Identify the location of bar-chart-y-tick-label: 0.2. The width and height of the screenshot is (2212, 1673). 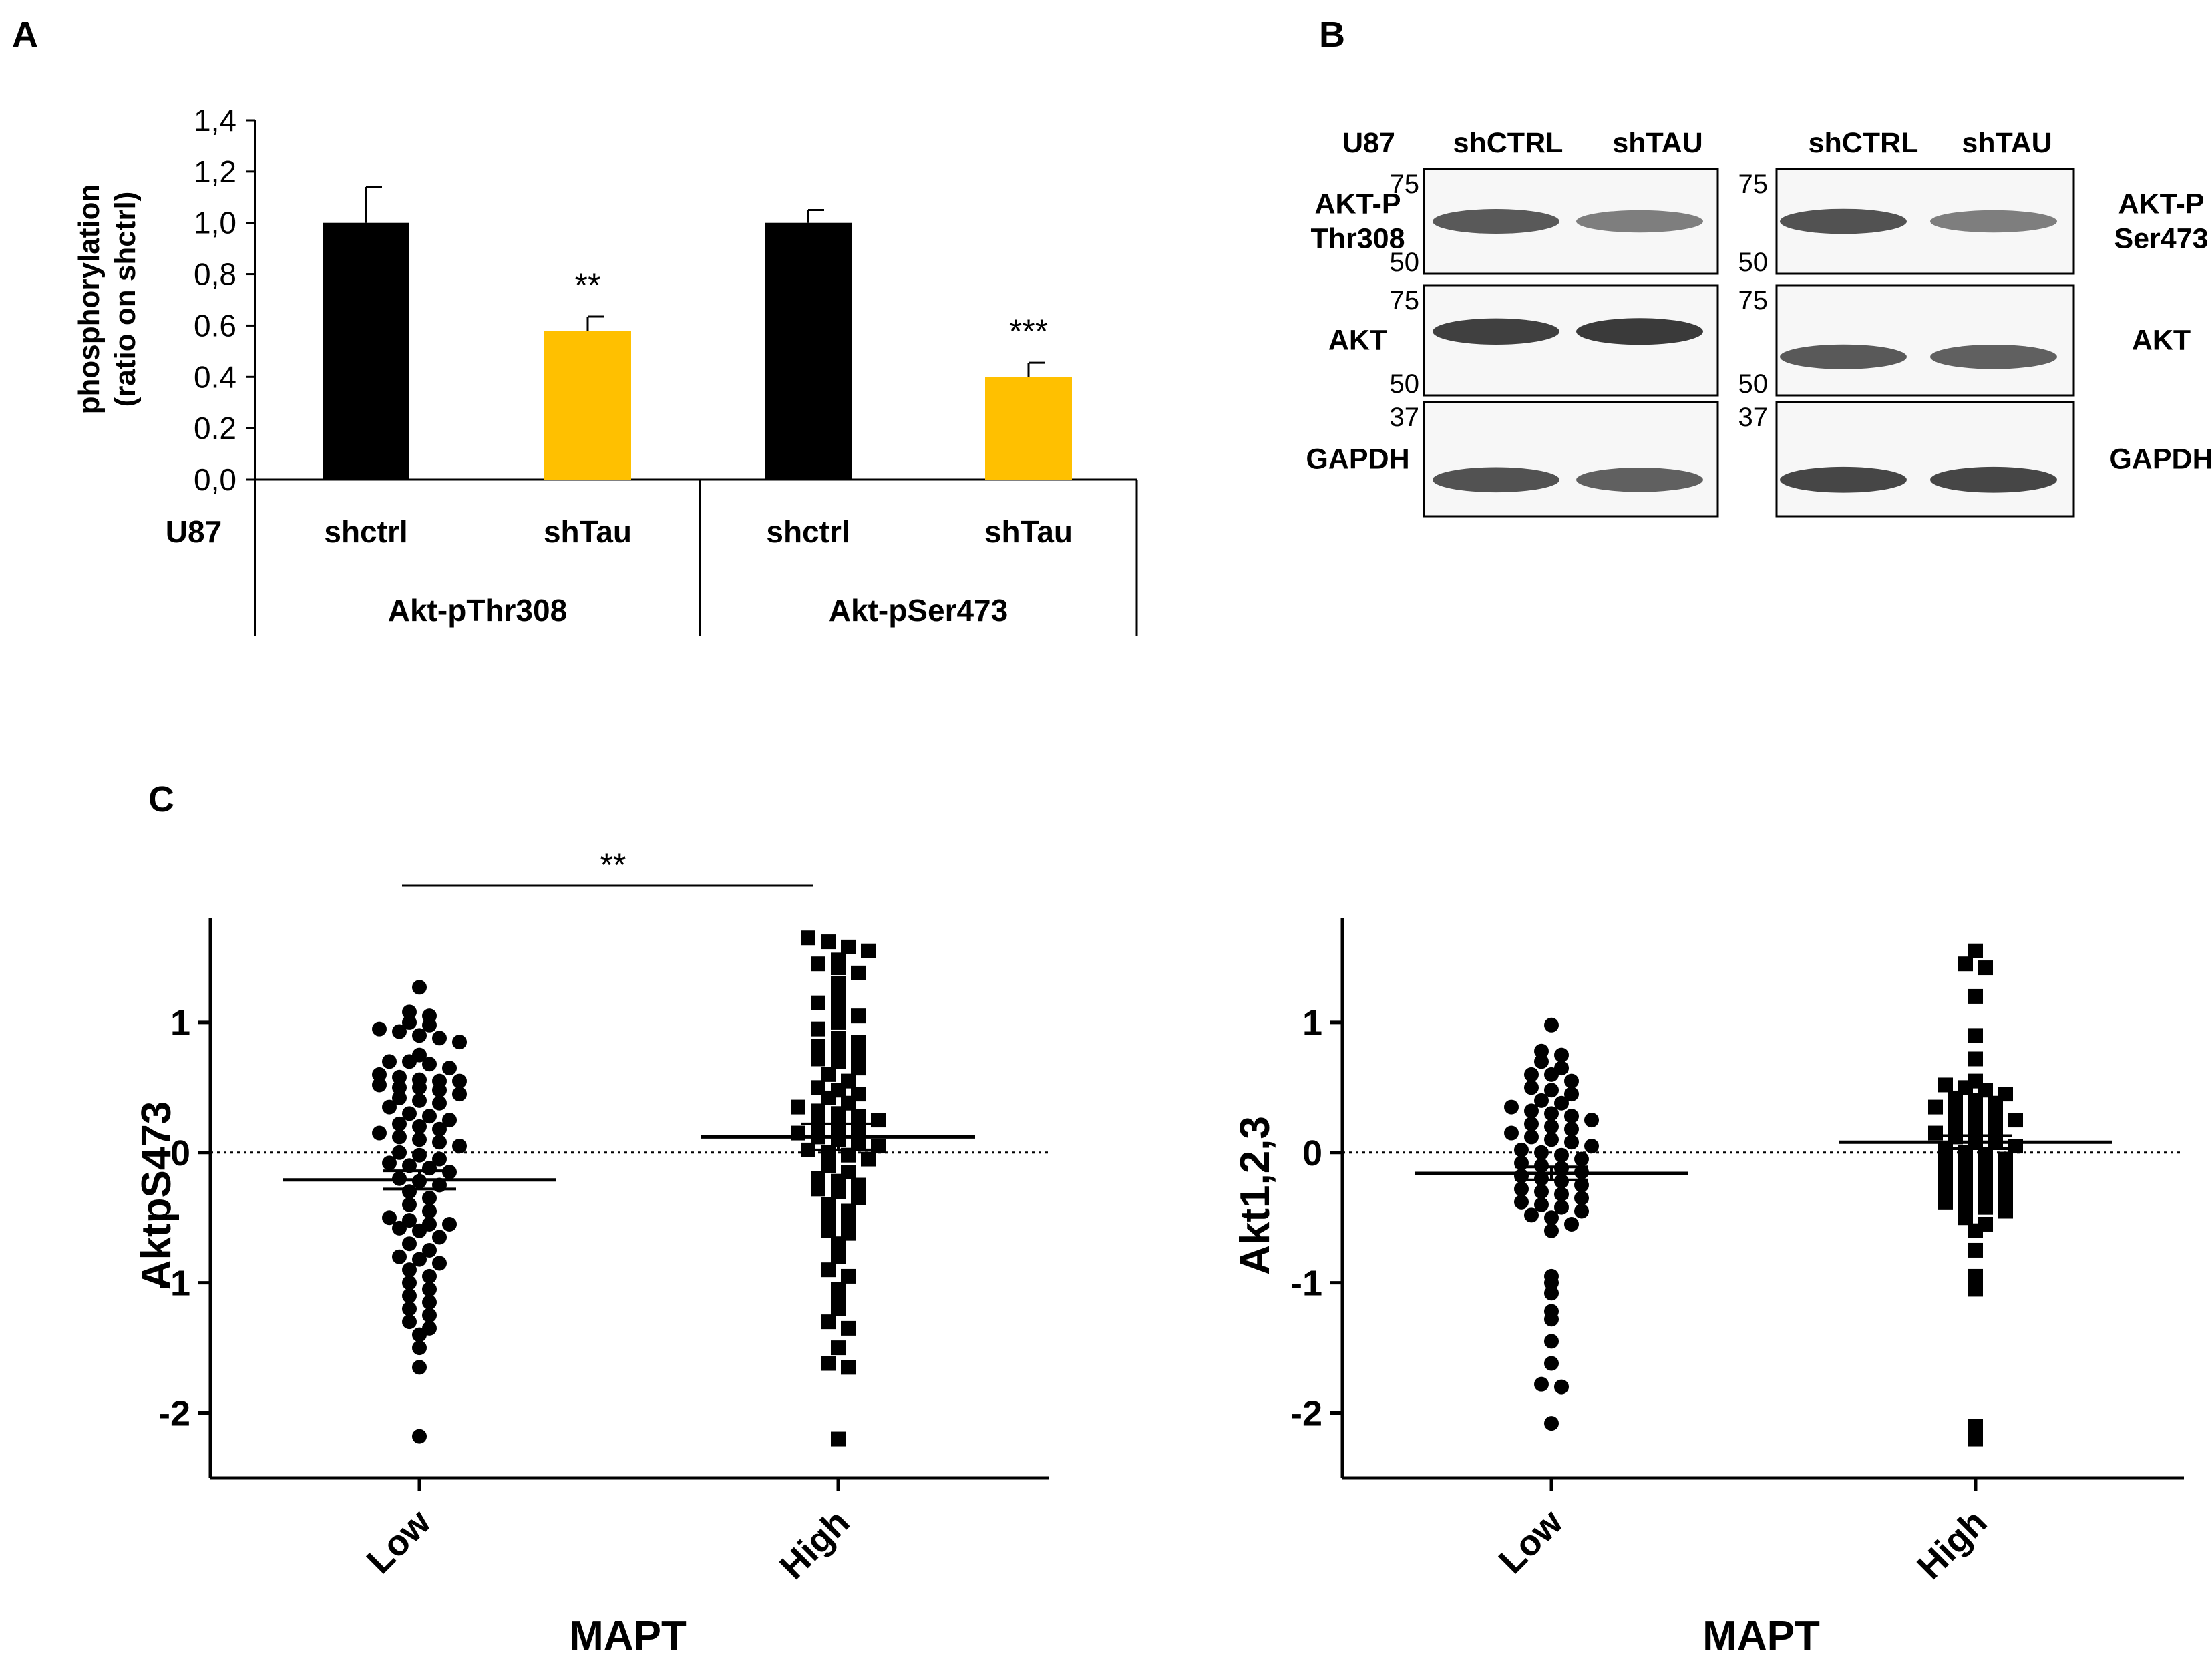
(215, 428).